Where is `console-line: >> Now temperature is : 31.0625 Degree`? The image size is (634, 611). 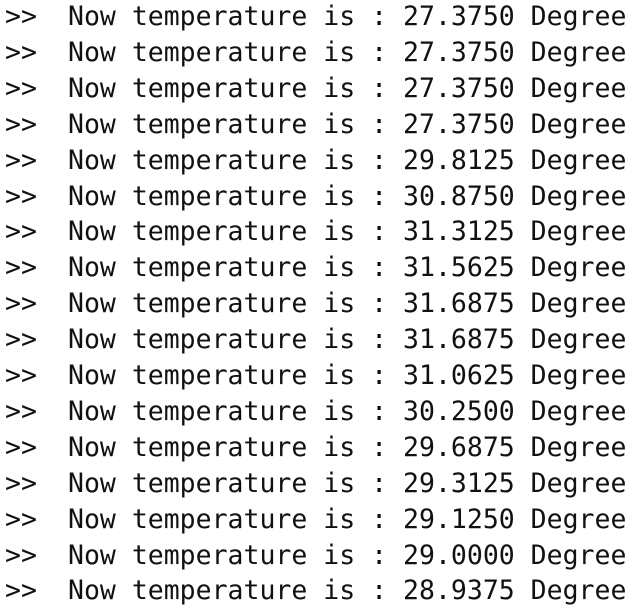 console-line: >> Now temperature is : 31.0625 Degree is located at coordinates (317, 376).